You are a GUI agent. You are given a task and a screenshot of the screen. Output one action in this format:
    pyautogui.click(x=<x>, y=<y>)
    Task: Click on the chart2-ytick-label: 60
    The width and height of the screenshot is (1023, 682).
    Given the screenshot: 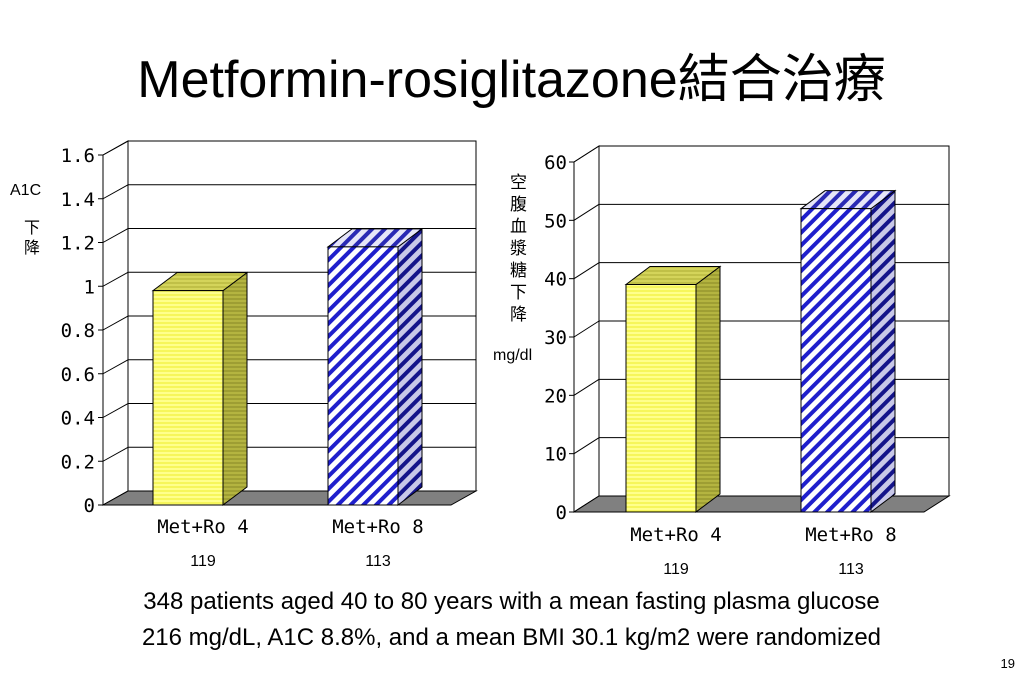 What is the action you would take?
    pyautogui.click(x=555, y=163)
    